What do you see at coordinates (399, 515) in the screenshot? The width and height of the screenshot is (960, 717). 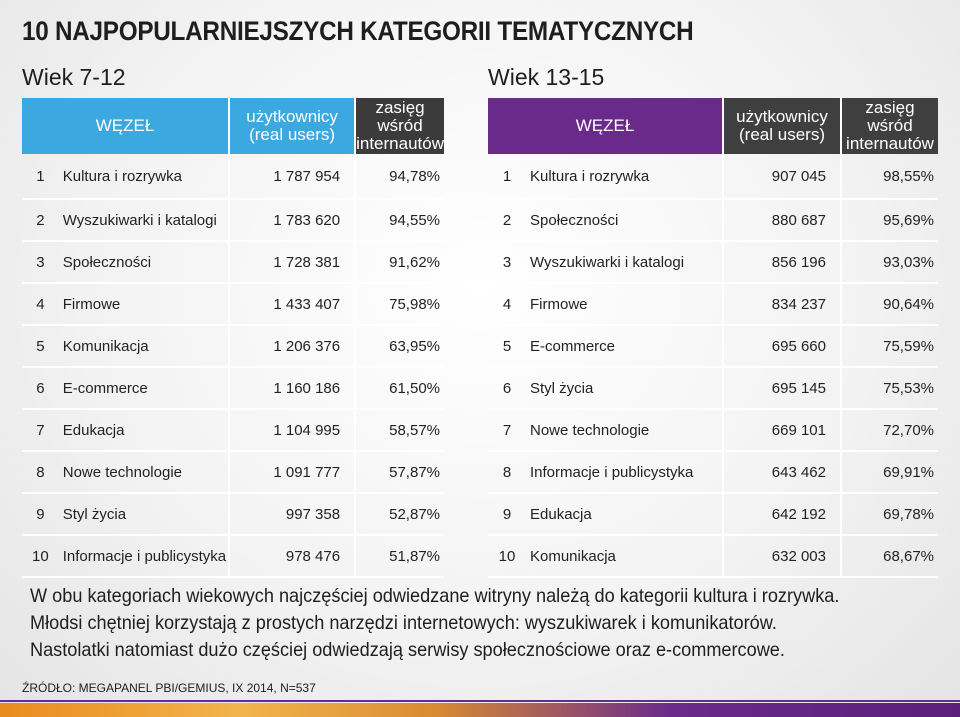 I see `reach-percent: 52,87%` at bounding box center [399, 515].